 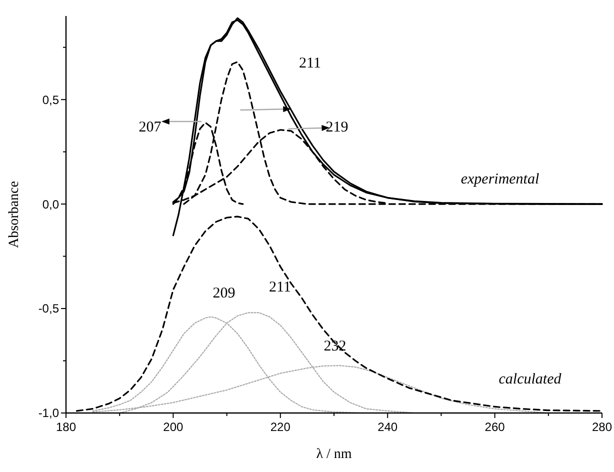 I want to click on annotation: 219, so click(x=337, y=127).